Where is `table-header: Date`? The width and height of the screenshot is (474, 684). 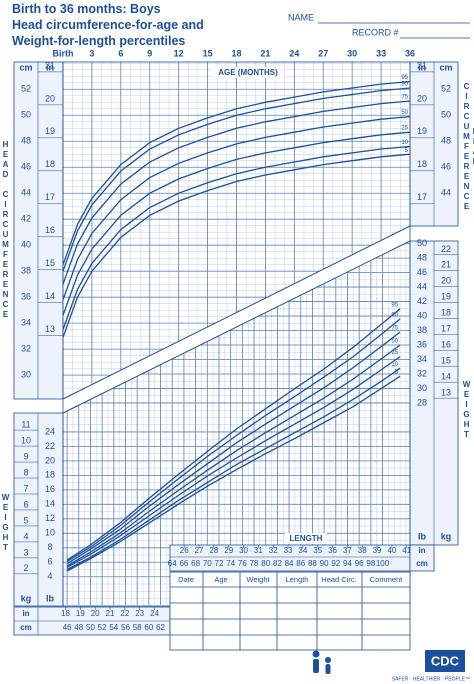 table-header: Date is located at coordinates (186, 579).